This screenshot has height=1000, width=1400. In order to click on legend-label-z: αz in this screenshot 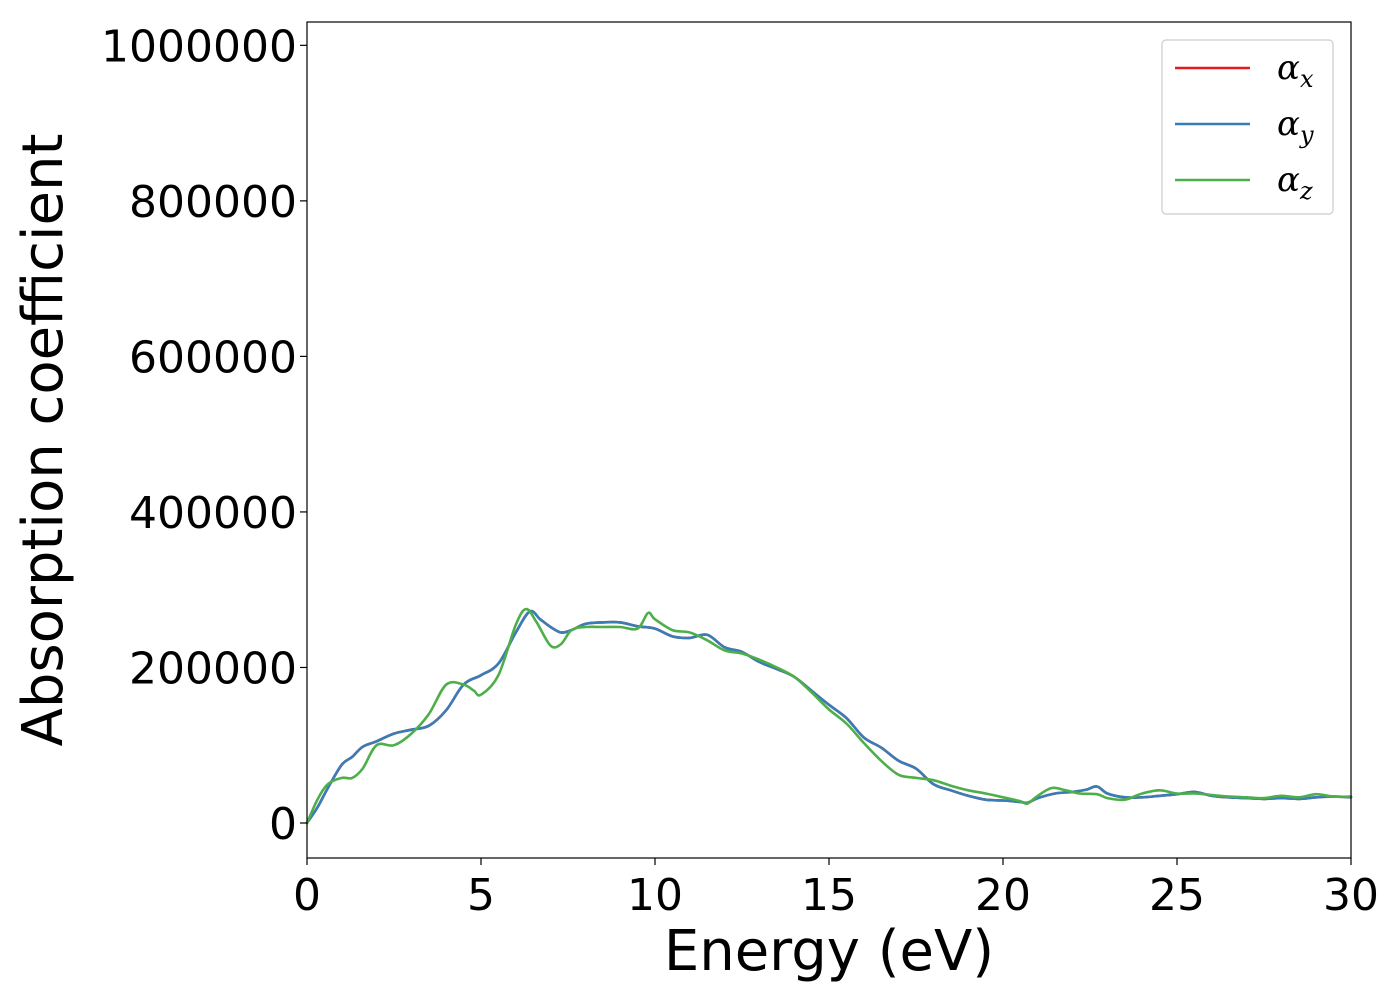, I will do `click(1295, 182)`.